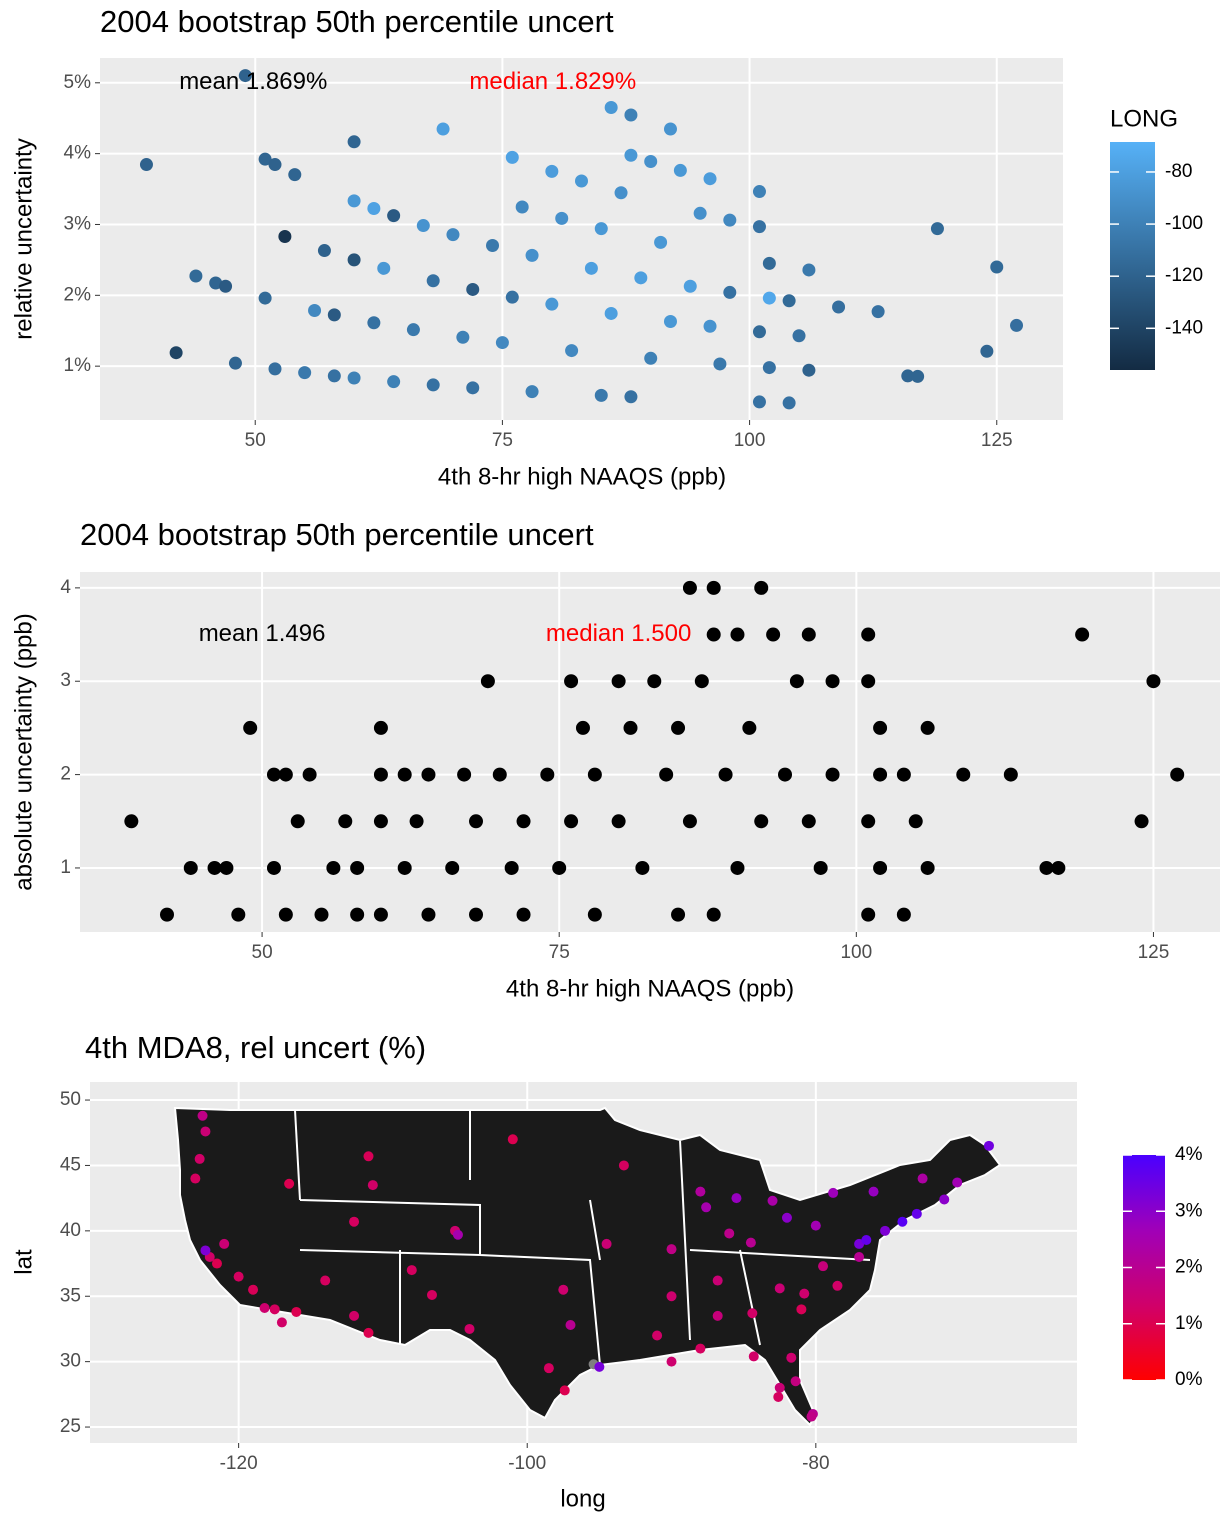  What do you see at coordinates (78, 294) in the screenshot?
I see `y-tick-label: 2%` at bounding box center [78, 294].